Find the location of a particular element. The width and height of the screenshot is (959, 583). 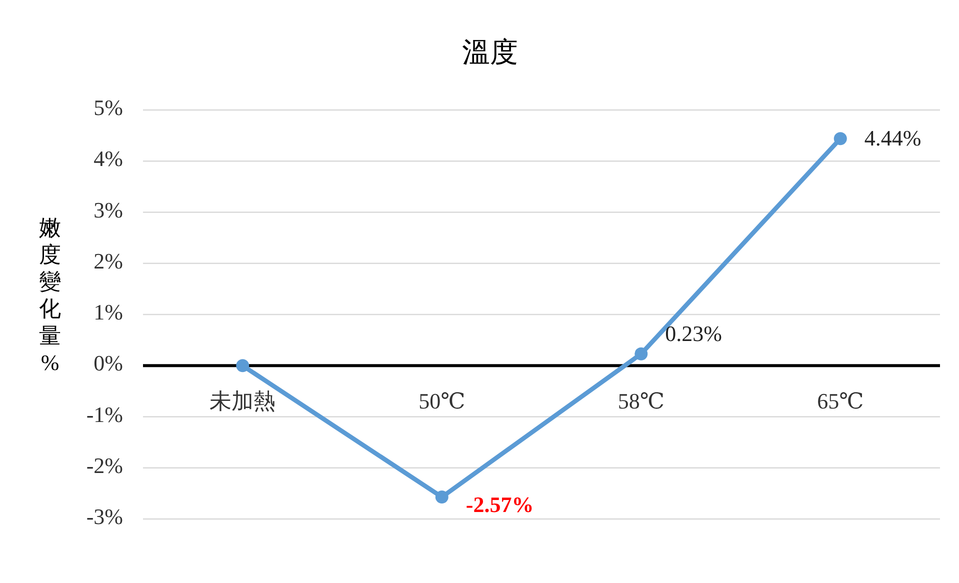

x-tick-label: 未加熱 is located at coordinates (243, 401).